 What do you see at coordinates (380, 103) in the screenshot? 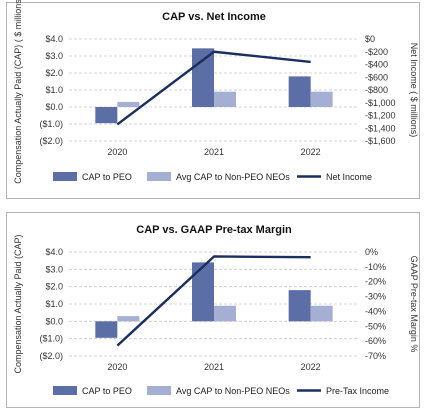
I see `y2-tick-label: -$1,000` at bounding box center [380, 103].